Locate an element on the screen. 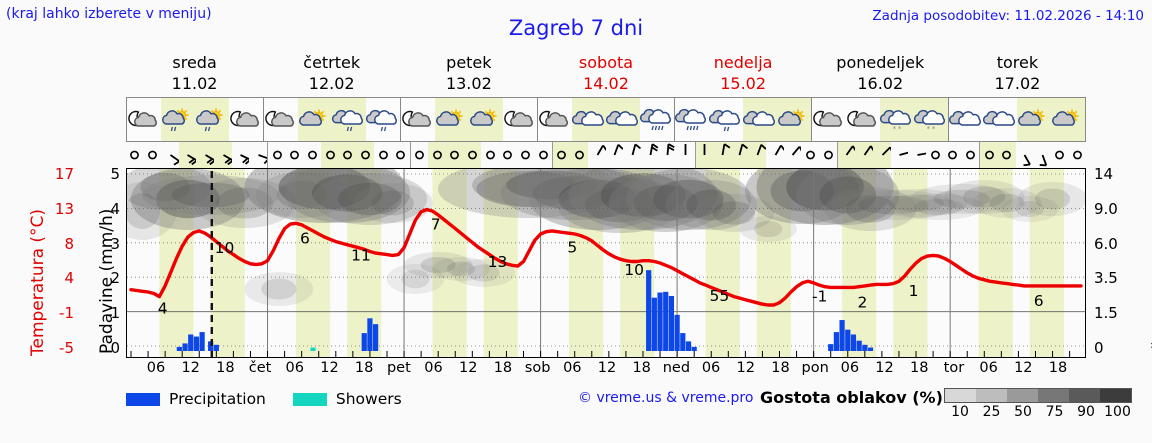 Image resolution: width=1152 pixels, height=443 pixels. location-hint: (kraj lahko izberete v meniju) is located at coordinates (109, 14).